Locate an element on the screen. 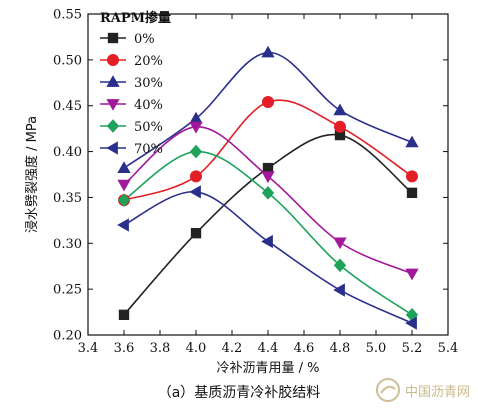  legend-label-50%: 50% is located at coordinates (148, 127).